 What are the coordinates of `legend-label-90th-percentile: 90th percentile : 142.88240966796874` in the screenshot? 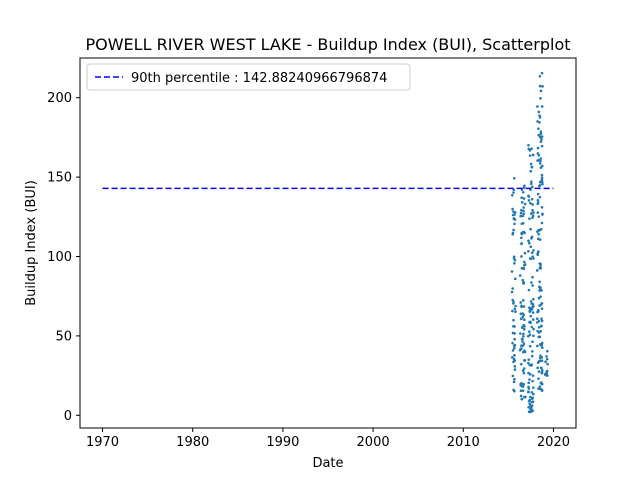 It's located at (259, 78).